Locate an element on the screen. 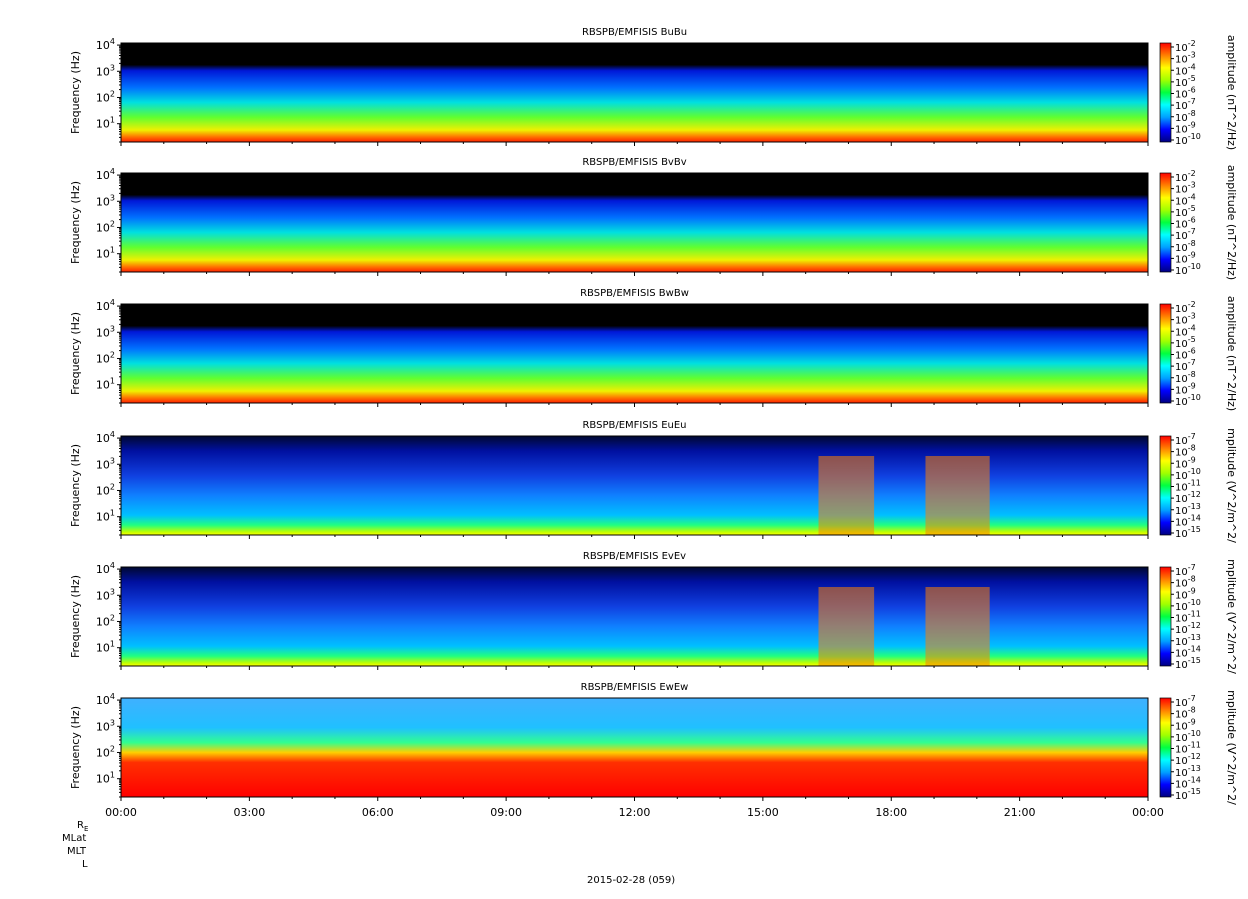 Image resolution: width=1248 pixels, height=899 pixels. ephemeris-label-re: RE is located at coordinates (83, 826).